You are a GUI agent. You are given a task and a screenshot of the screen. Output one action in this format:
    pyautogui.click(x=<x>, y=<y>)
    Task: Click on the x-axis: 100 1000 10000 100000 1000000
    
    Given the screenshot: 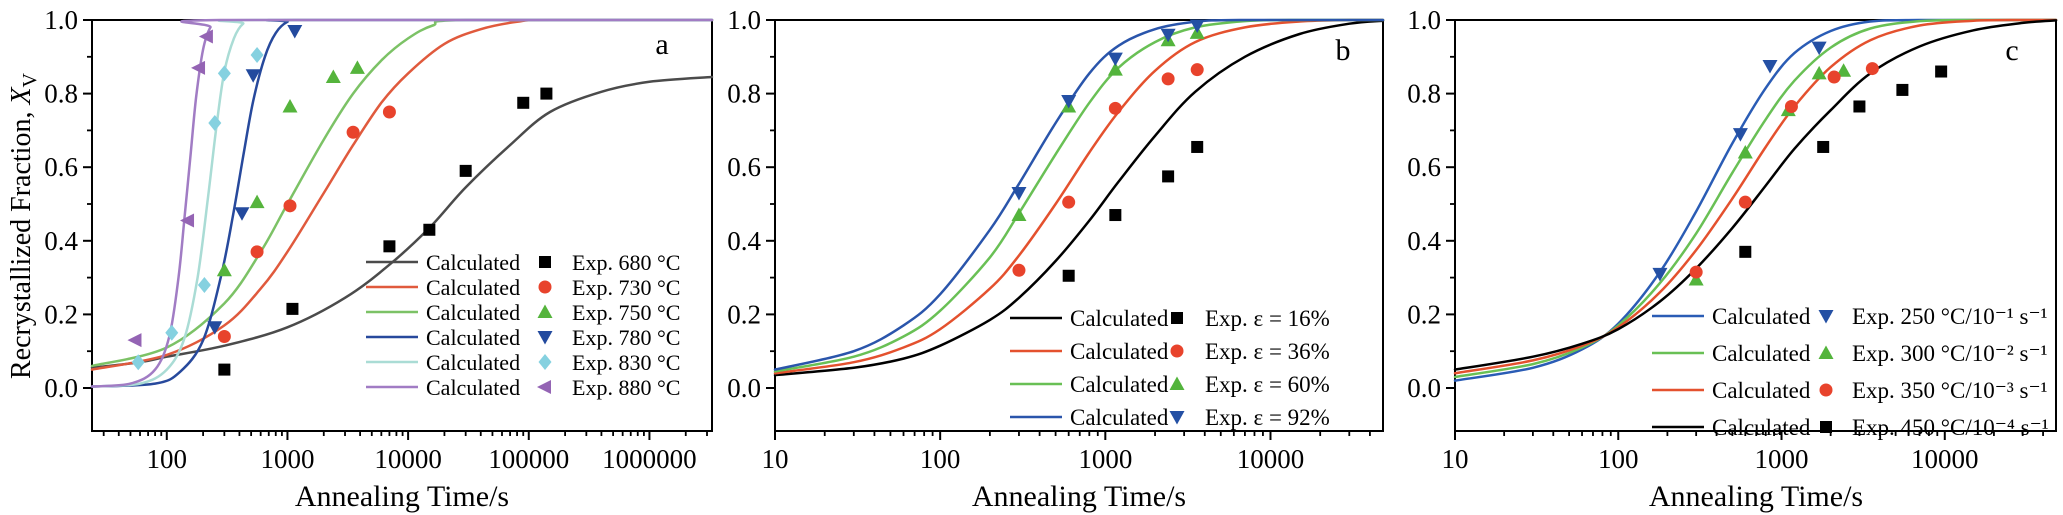 What is the action you would take?
    pyautogui.click(x=405, y=452)
    